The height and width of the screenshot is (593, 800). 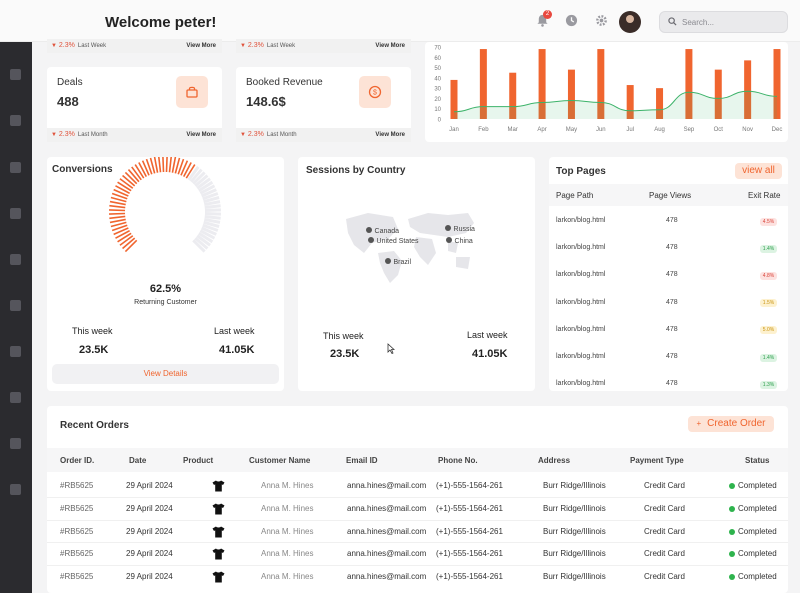 What do you see at coordinates (768, 275) in the screenshot?
I see `exit-rate-badge: 4.8%` at bounding box center [768, 275].